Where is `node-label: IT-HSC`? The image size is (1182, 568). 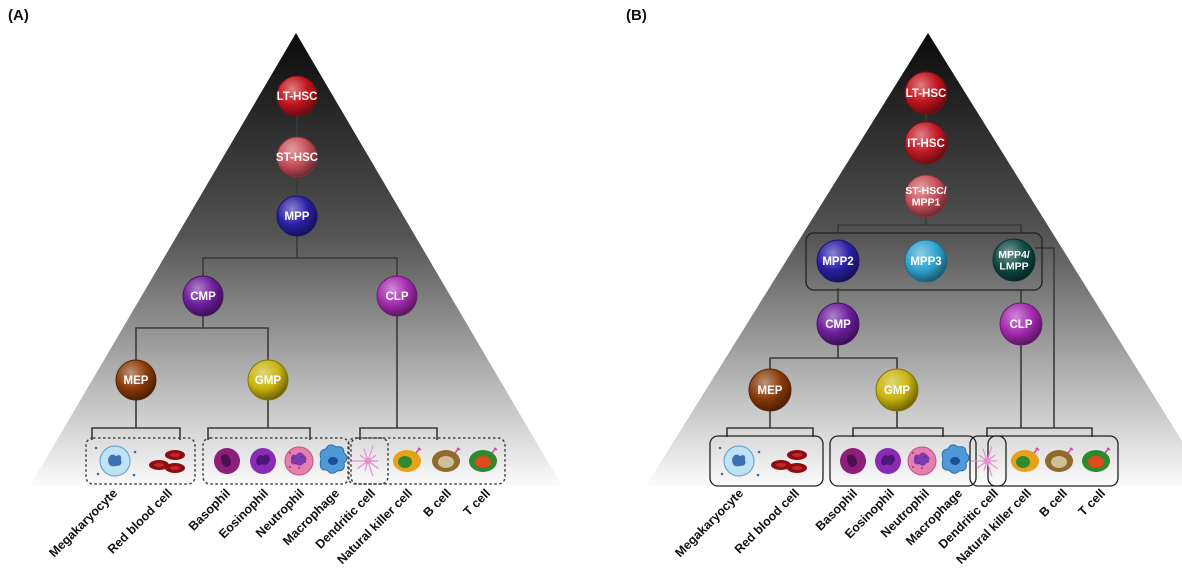 node-label: IT-HSC is located at coordinates (926, 144).